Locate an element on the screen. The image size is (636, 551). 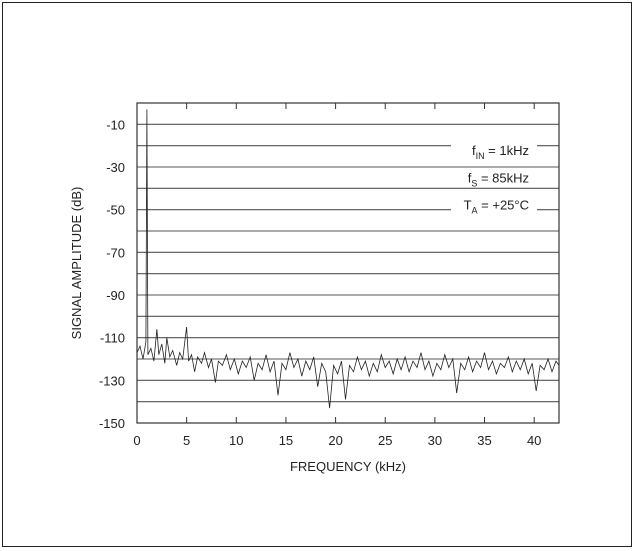
y-axis-title: SIGNAL AMPLITUDE (dB) is located at coordinates (76, 263).